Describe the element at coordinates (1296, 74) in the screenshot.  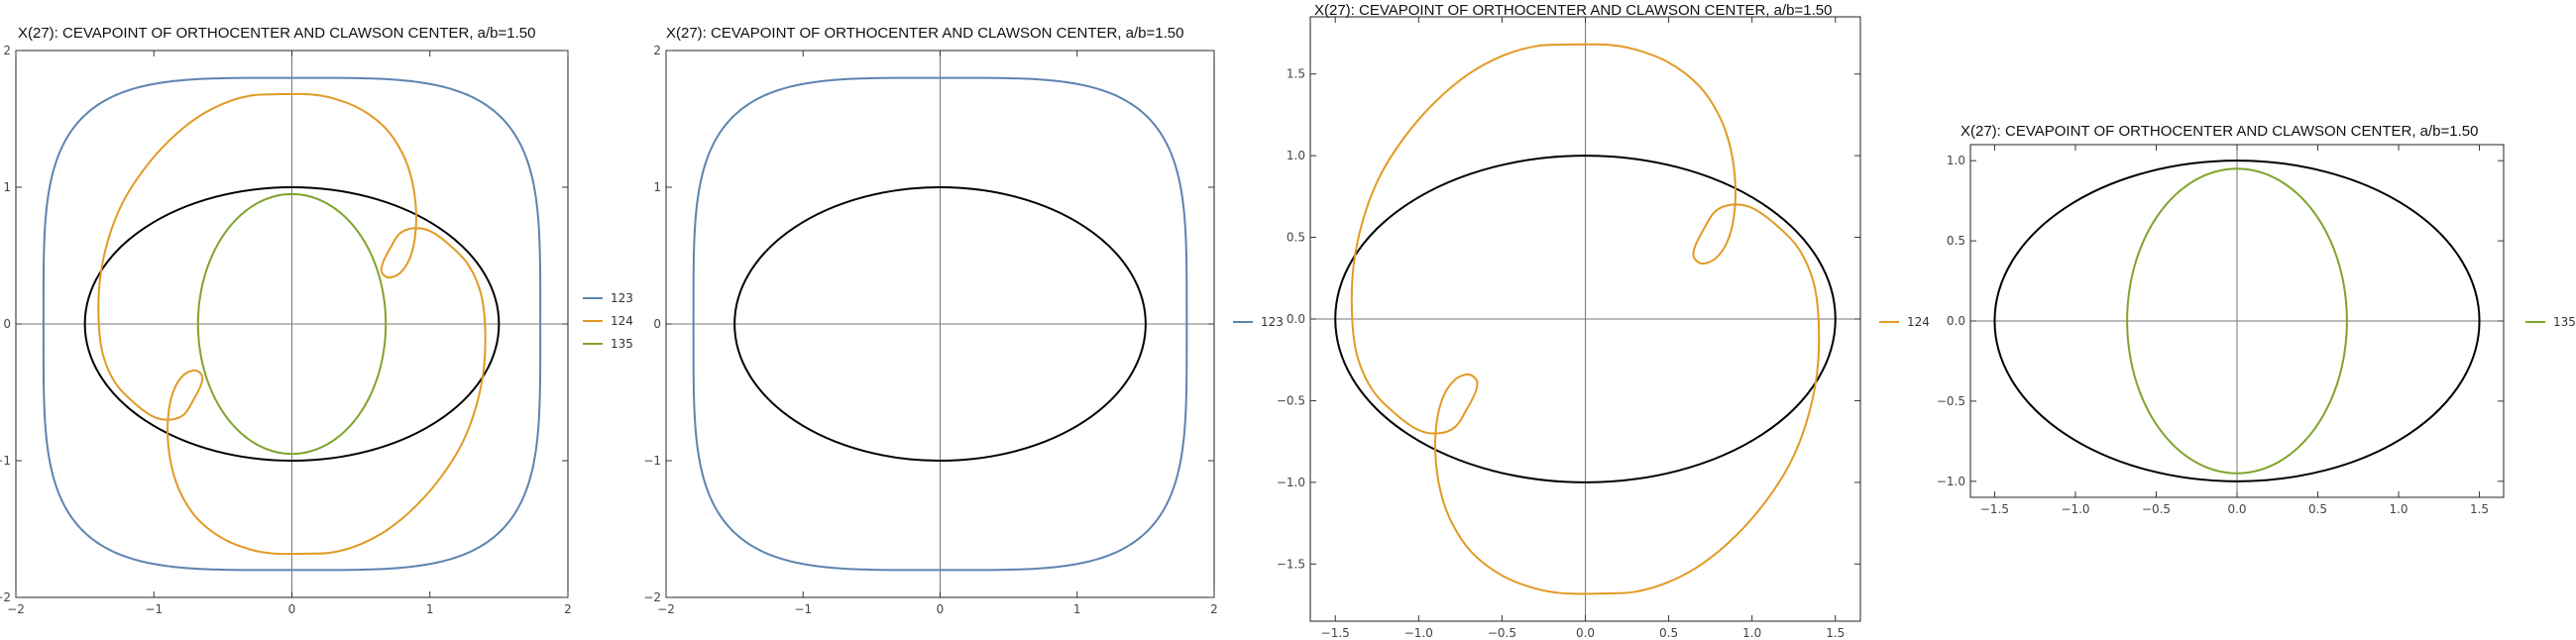
I see `y-tick-label: 1.5` at that location.